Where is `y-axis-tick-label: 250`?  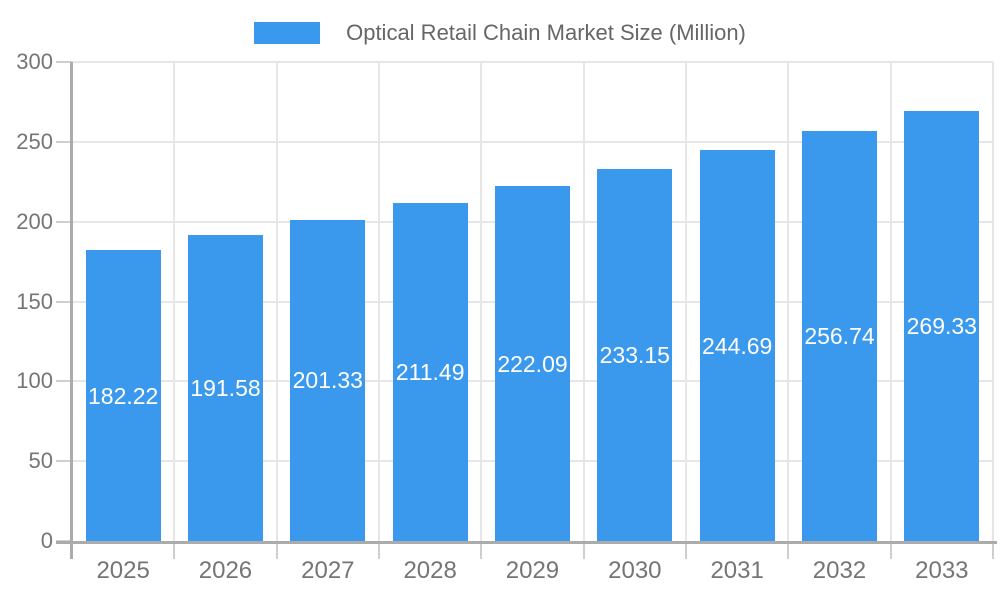
y-axis-tick-label: 250 is located at coordinates (34, 141).